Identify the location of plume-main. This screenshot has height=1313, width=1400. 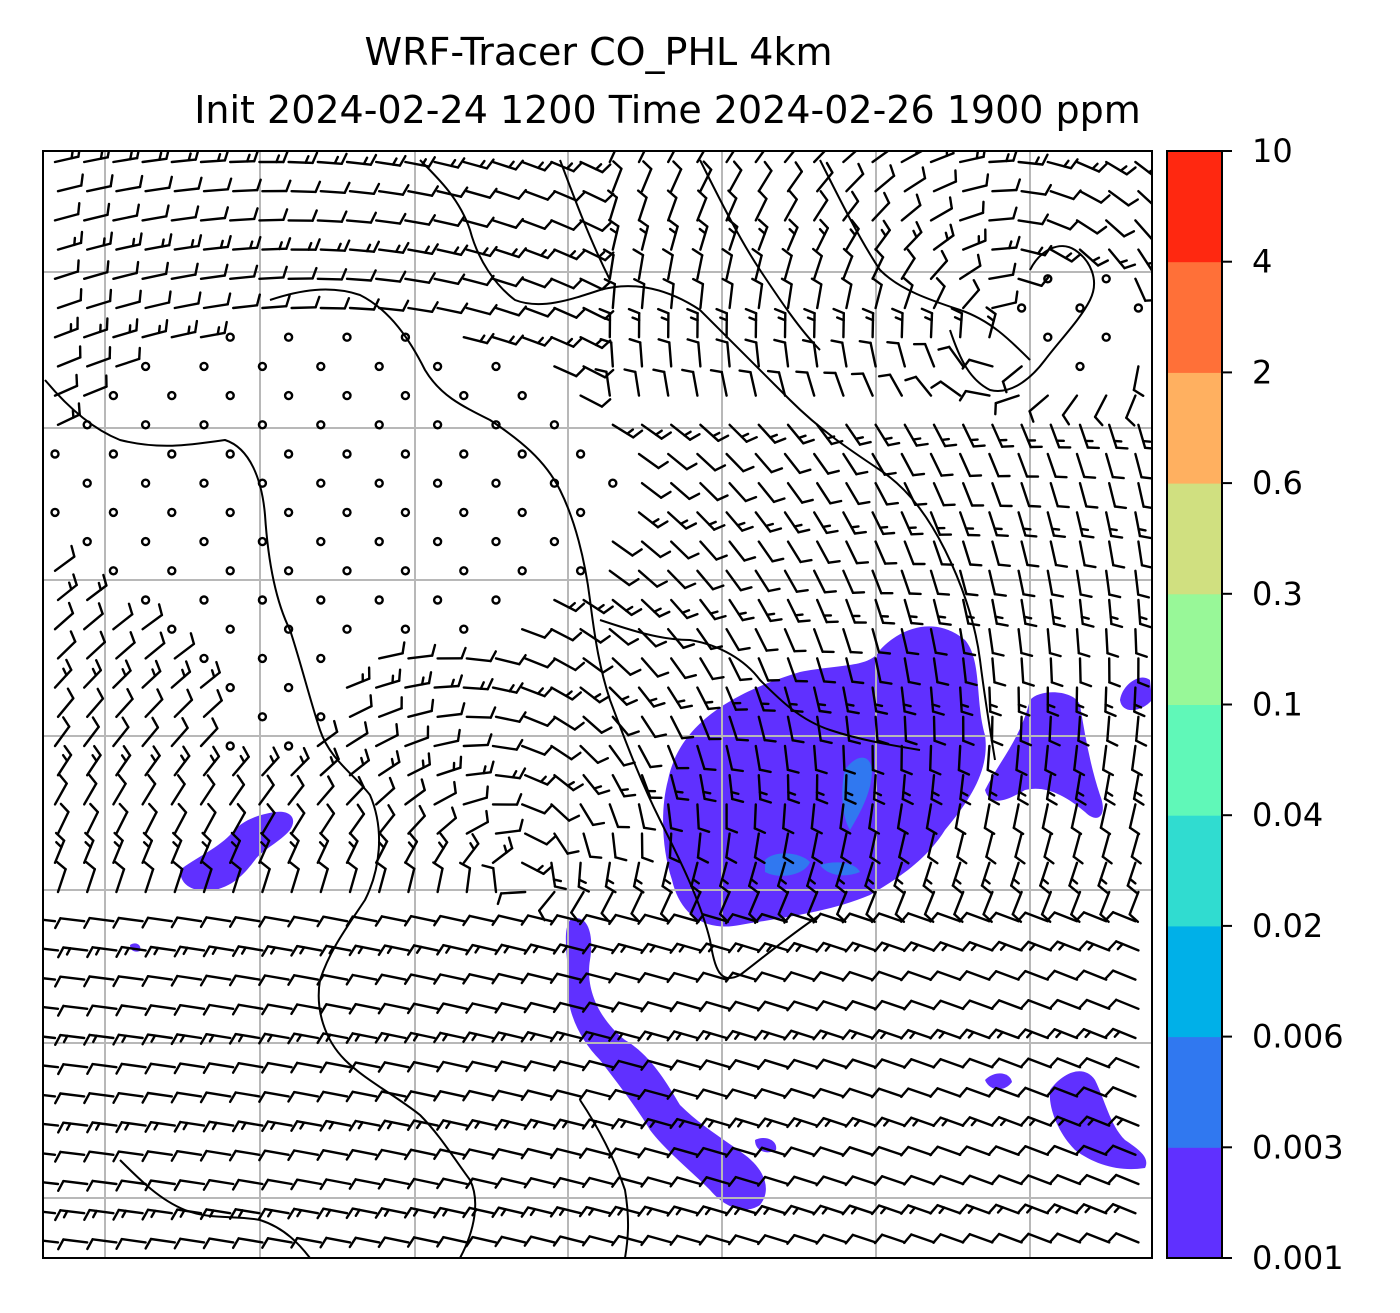
(824, 776).